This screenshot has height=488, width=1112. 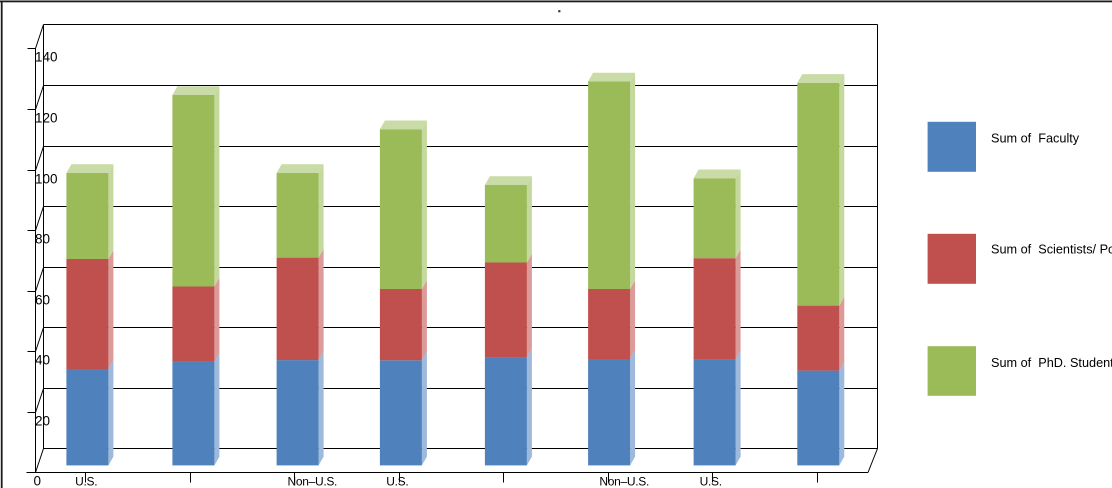 I want to click on svg-text: Sum of Scientists/ Postdocs, so click(x=1051, y=250).